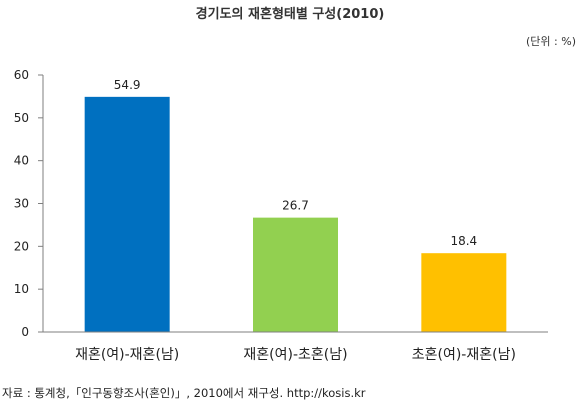 This screenshot has height=405, width=580. I want to click on y-tick-label: 60, so click(21, 75).